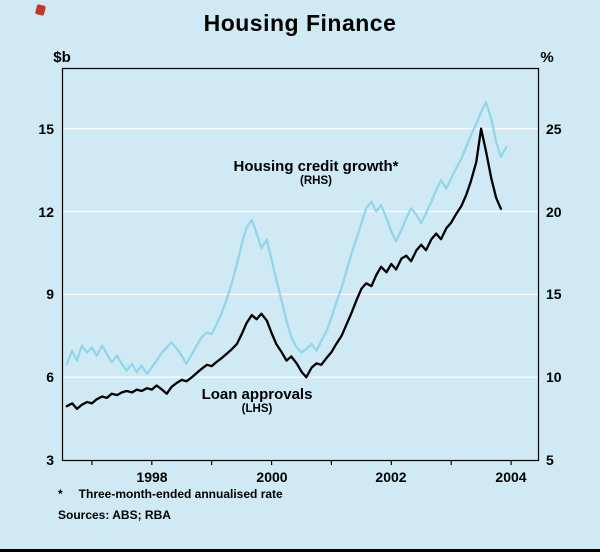 The height and width of the screenshot is (552, 600). I want to click on credit-growth-label: Housing credit growth*, so click(316, 166).